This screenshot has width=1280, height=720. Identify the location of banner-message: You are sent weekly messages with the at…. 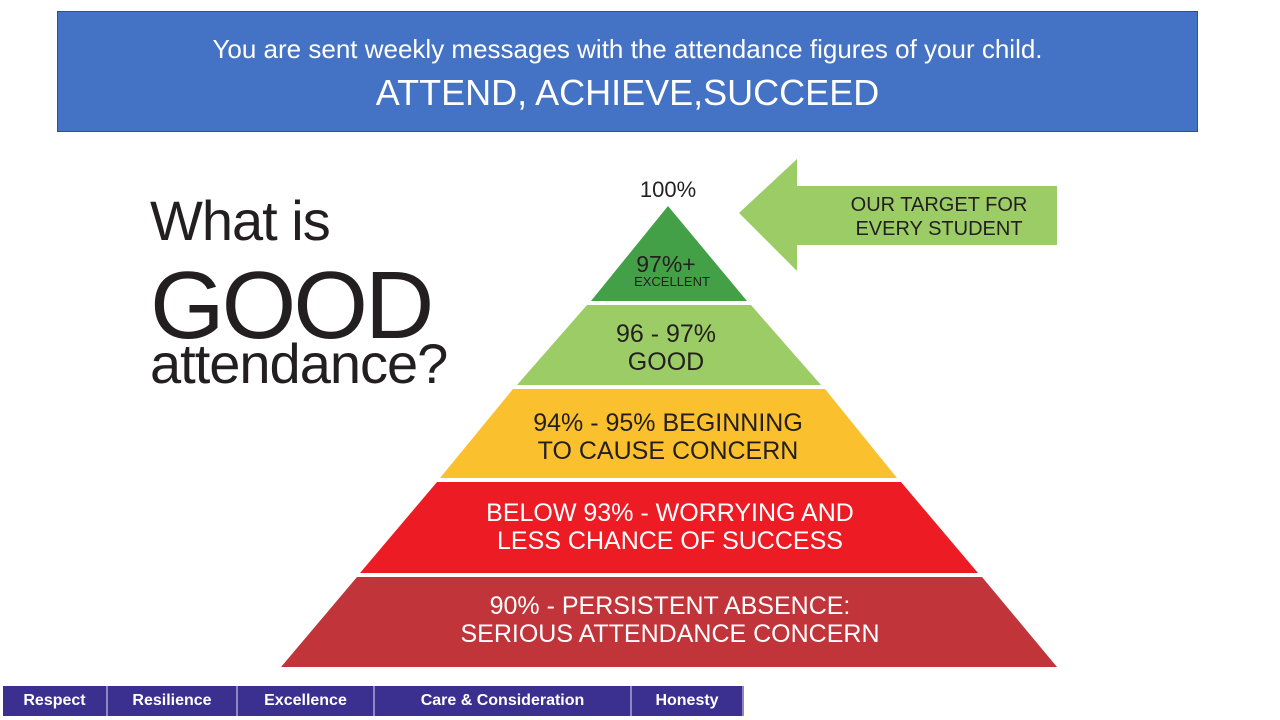
(627, 49).